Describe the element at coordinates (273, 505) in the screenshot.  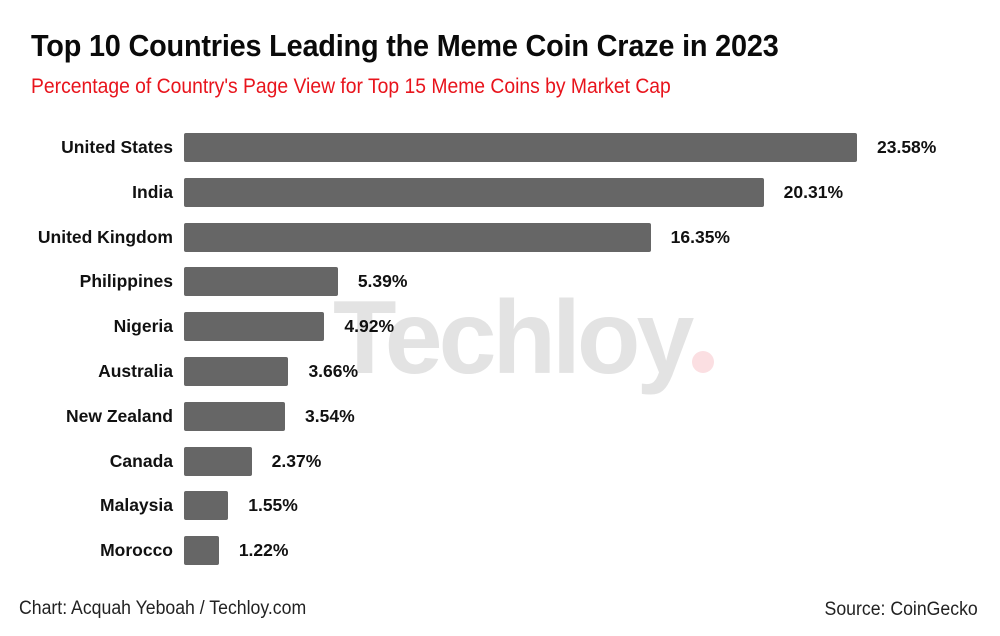
I see `value-label: 1.55%` at that location.